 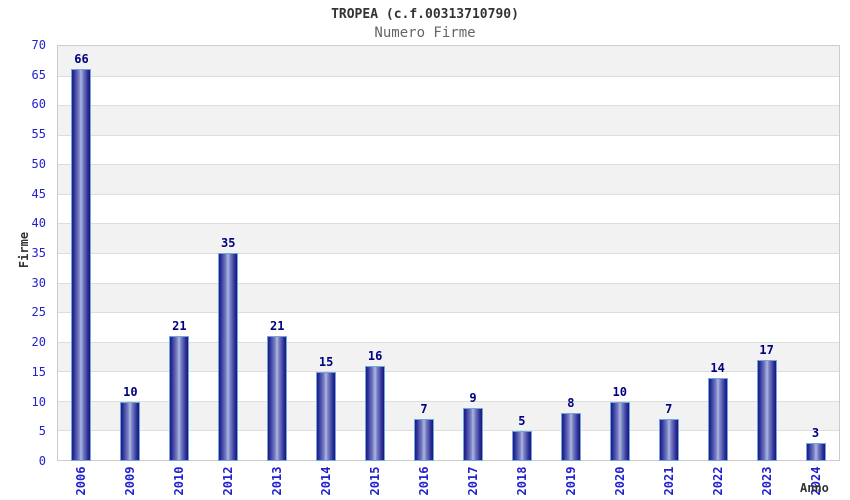 What do you see at coordinates (668, 481) in the screenshot?
I see `x-tick-label: 2021` at bounding box center [668, 481].